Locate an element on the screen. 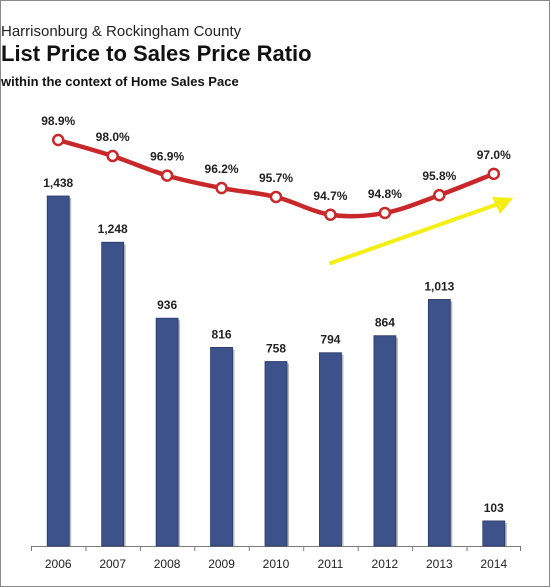 This screenshot has height=587, width=550. x-tick-label: 2014 is located at coordinates (493, 564).